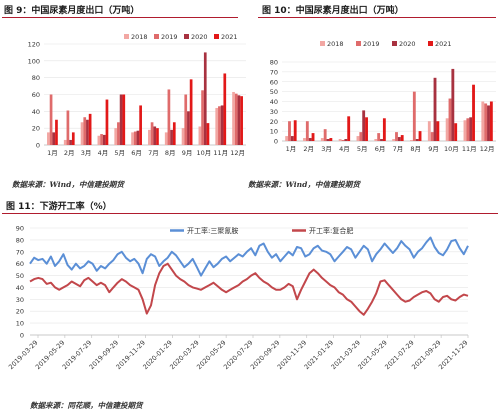 This screenshot has width=500, height=411. I want to click on legend-label-1: 开工率:复合肥, so click(331, 230).